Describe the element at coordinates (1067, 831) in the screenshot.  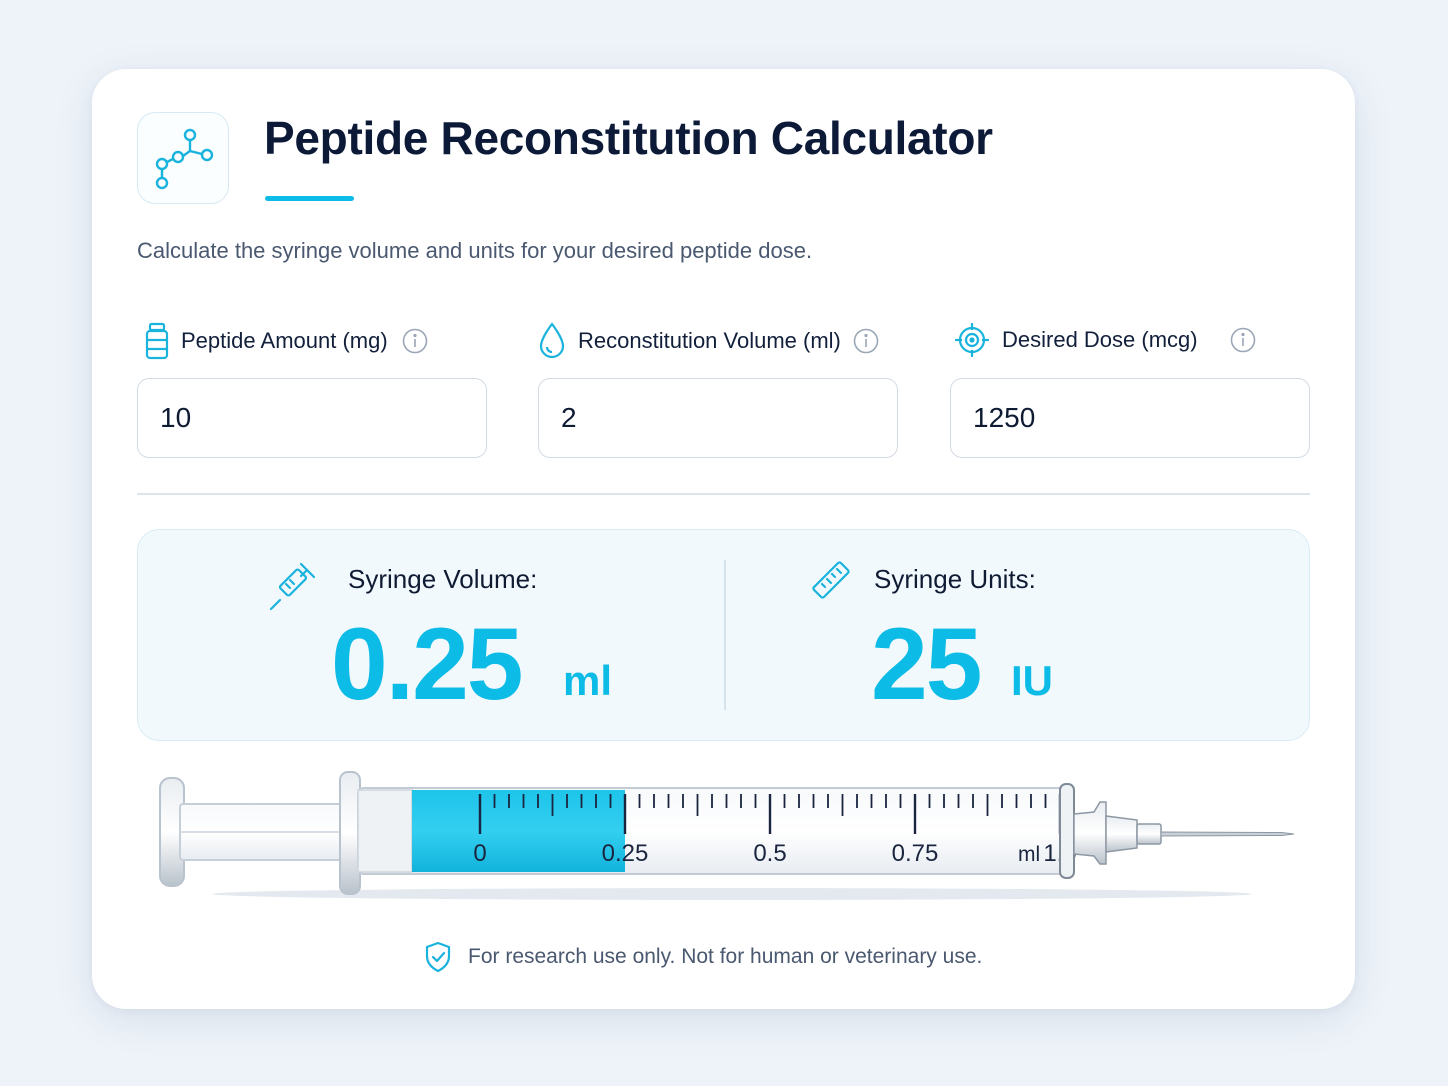
I see `barrel-end` at that location.